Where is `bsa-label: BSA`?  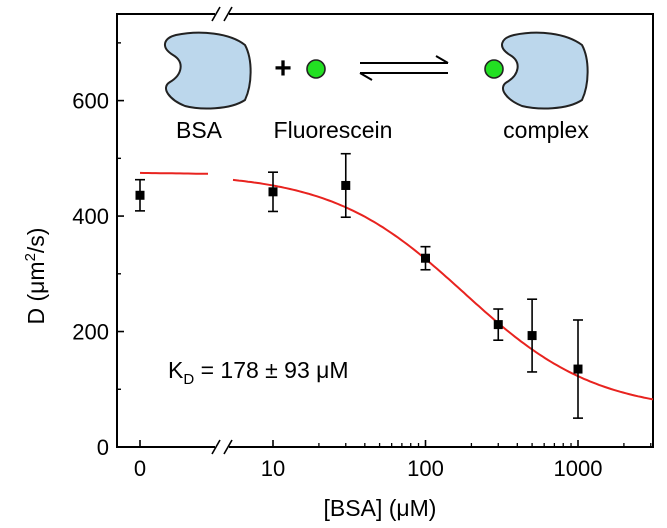
bsa-label: BSA is located at coordinates (199, 130).